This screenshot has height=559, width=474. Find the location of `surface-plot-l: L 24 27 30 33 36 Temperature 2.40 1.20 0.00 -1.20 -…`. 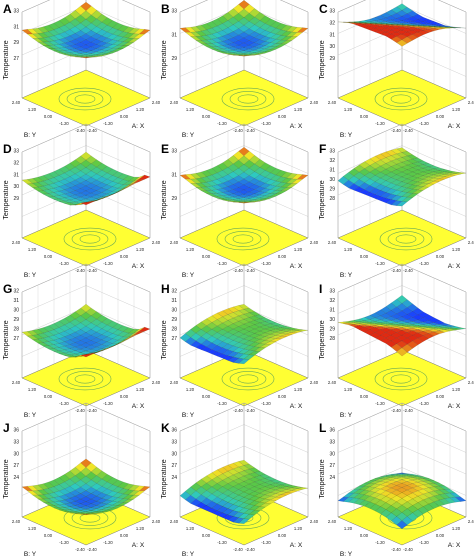

surface-plot-l: L 24 27 30 33 36 Temperature 2.40 1.20 0.00 -1.20 -… is located at coordinates (395, 481).